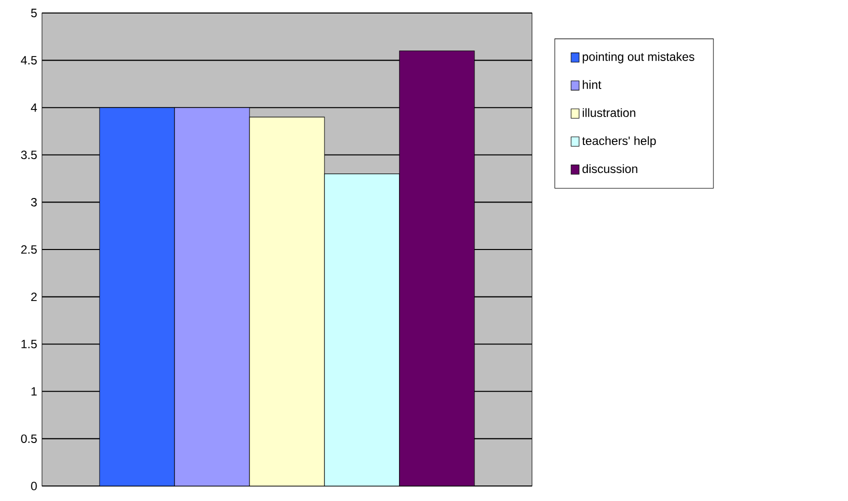  What do you see at coordinates (592, 85) in the screenshot?
I see `legend-label: hint` at bounding box center [592, 85].